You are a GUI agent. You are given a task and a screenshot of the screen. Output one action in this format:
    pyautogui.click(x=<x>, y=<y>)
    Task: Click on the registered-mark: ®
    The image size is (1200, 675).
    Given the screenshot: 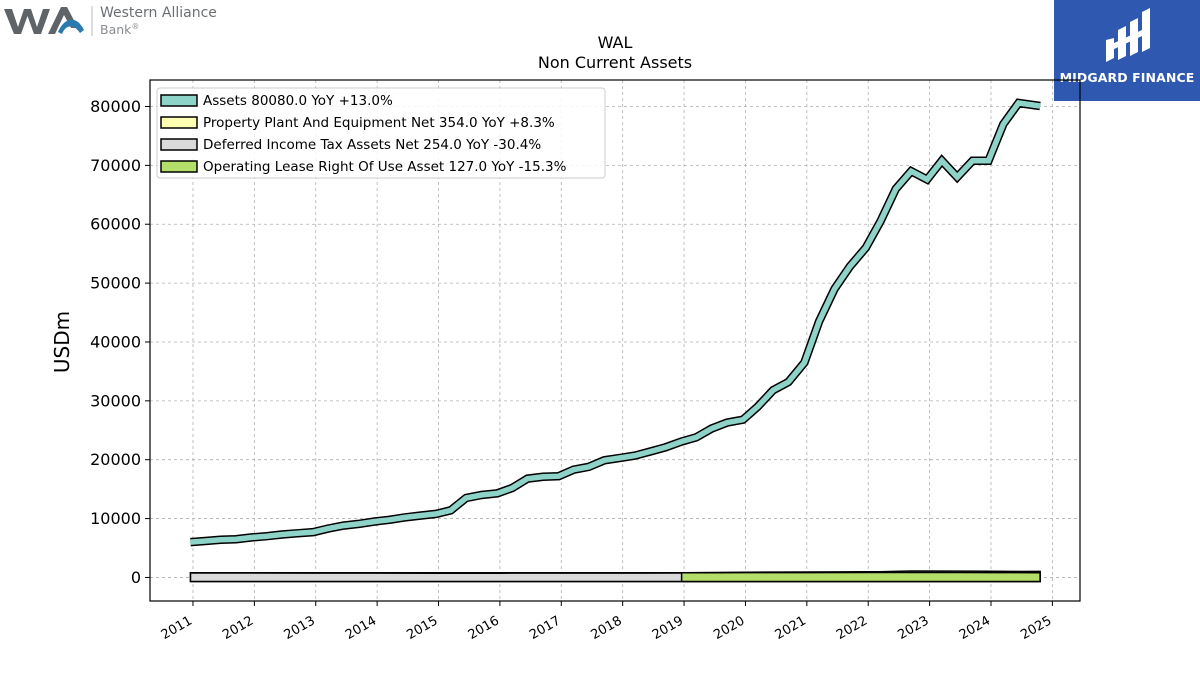 What is the action you would take?
    pyautogui.click(x=135, y=26)
    